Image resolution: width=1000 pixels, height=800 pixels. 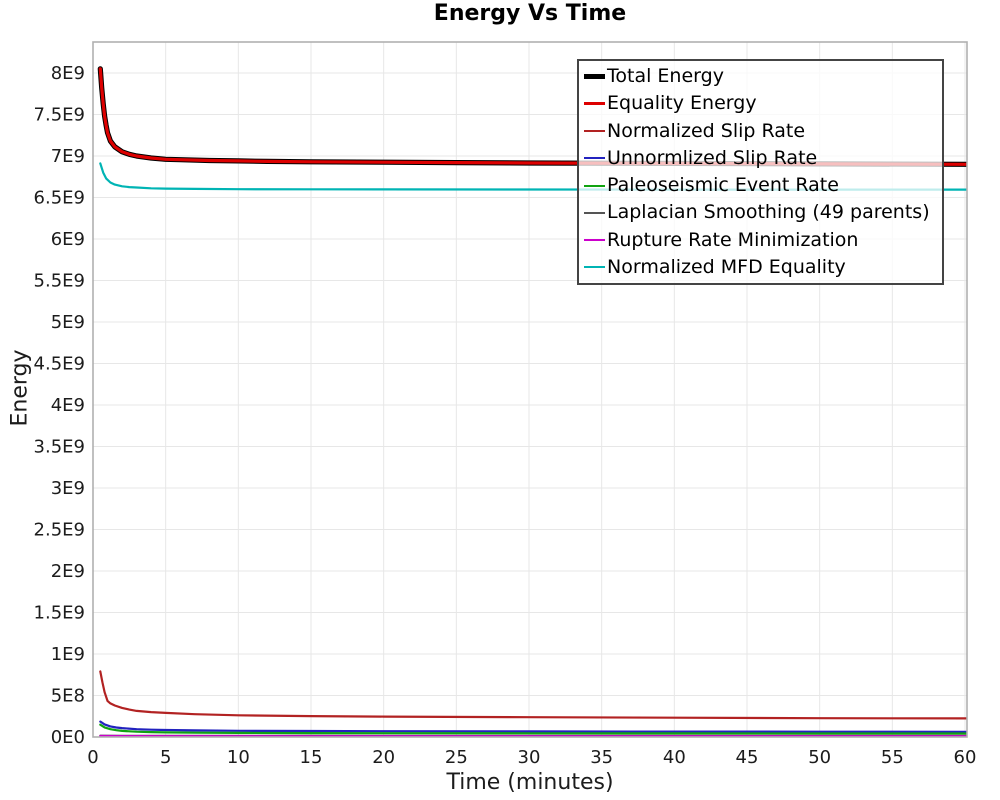 I want to click on x-tick-label: 30, so click(x=529, y=757).